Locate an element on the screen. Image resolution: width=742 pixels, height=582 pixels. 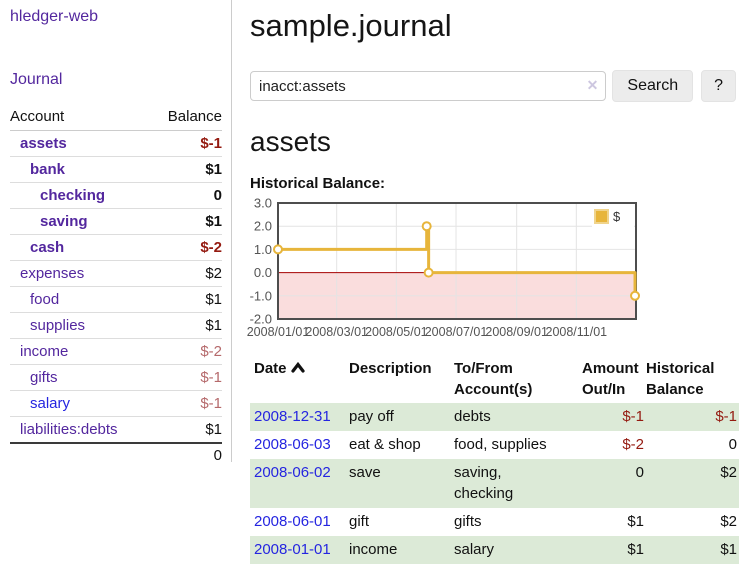
transaction-amount: 0 is located at coordinates (614, 483).